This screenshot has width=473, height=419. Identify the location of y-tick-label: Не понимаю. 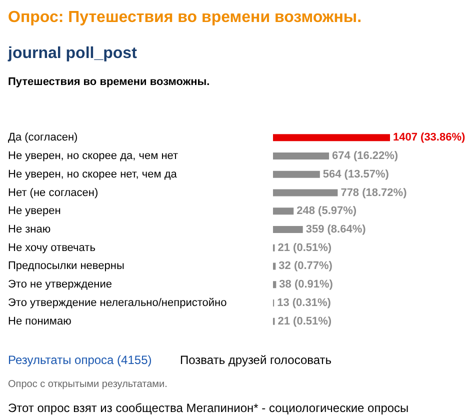
(40, 321).